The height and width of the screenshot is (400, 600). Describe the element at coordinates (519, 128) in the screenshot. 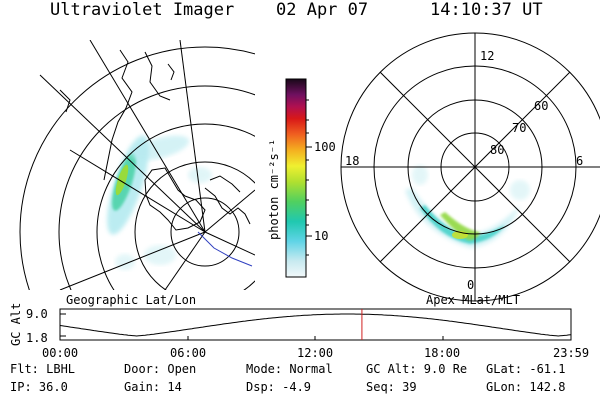

I see `mlat-label-70: 70` at that location.